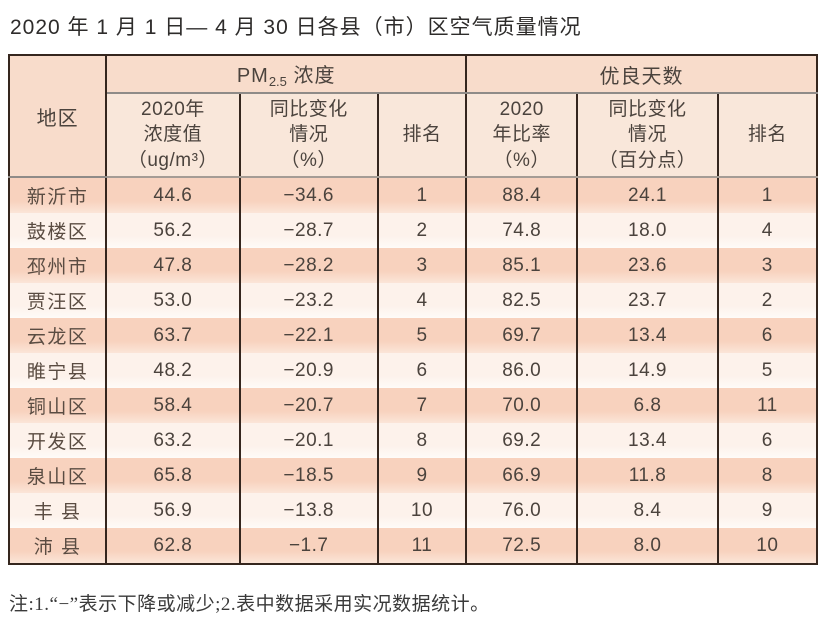 The height and width of the screenshot is (620, 825). Describe the element at coordinates (522, 335) in the screenshot. I see `cell-days-rate: 69.7` at that location.